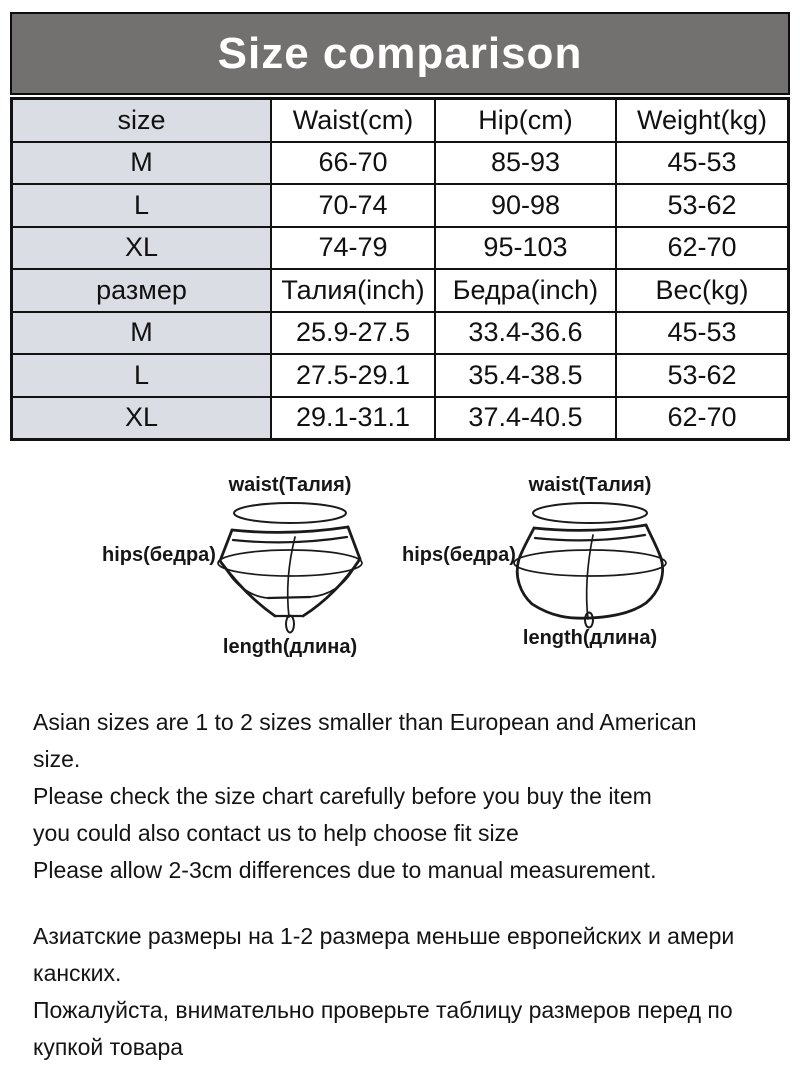 This screenshot has width=800, height=1087. Describe the element at coordinates (290, 568) in the screenshot. I see `briefs-outline-drawing` at that location.